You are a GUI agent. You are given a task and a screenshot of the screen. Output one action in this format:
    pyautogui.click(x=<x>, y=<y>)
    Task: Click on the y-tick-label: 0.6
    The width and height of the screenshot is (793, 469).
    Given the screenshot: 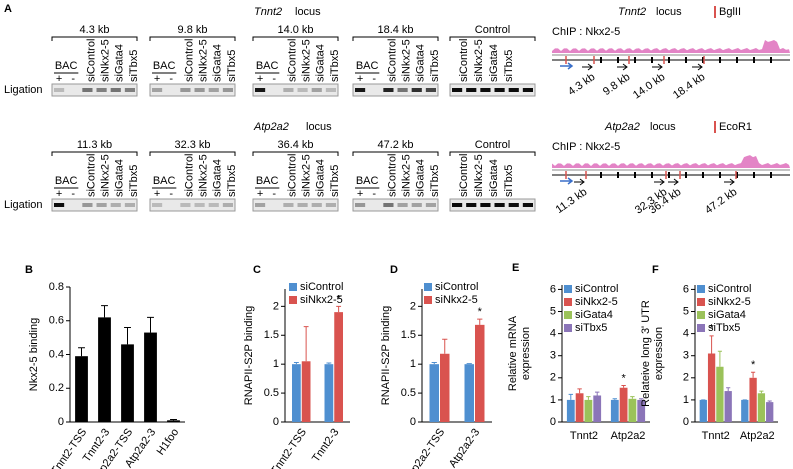 What is the action you would take?
    pyautogui.click(x=56, y=321)
    